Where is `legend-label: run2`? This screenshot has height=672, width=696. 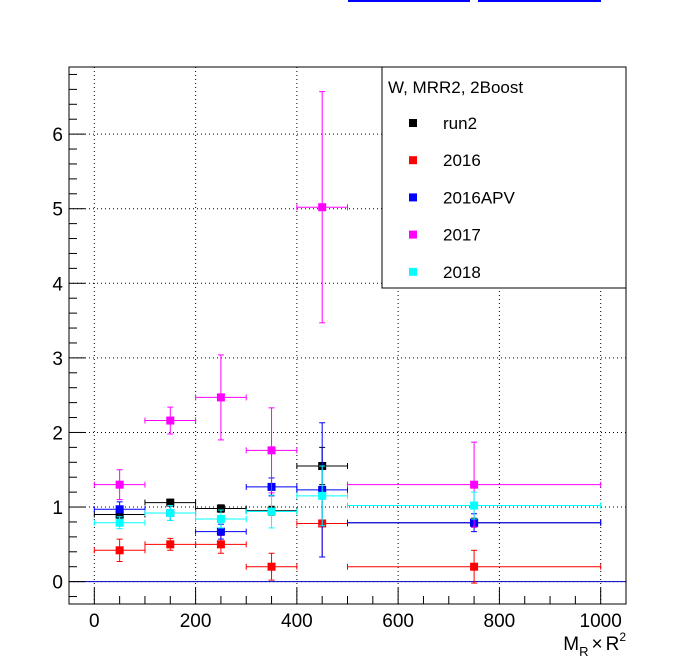 legend-label: run2 is located at coordinates (460, 123).